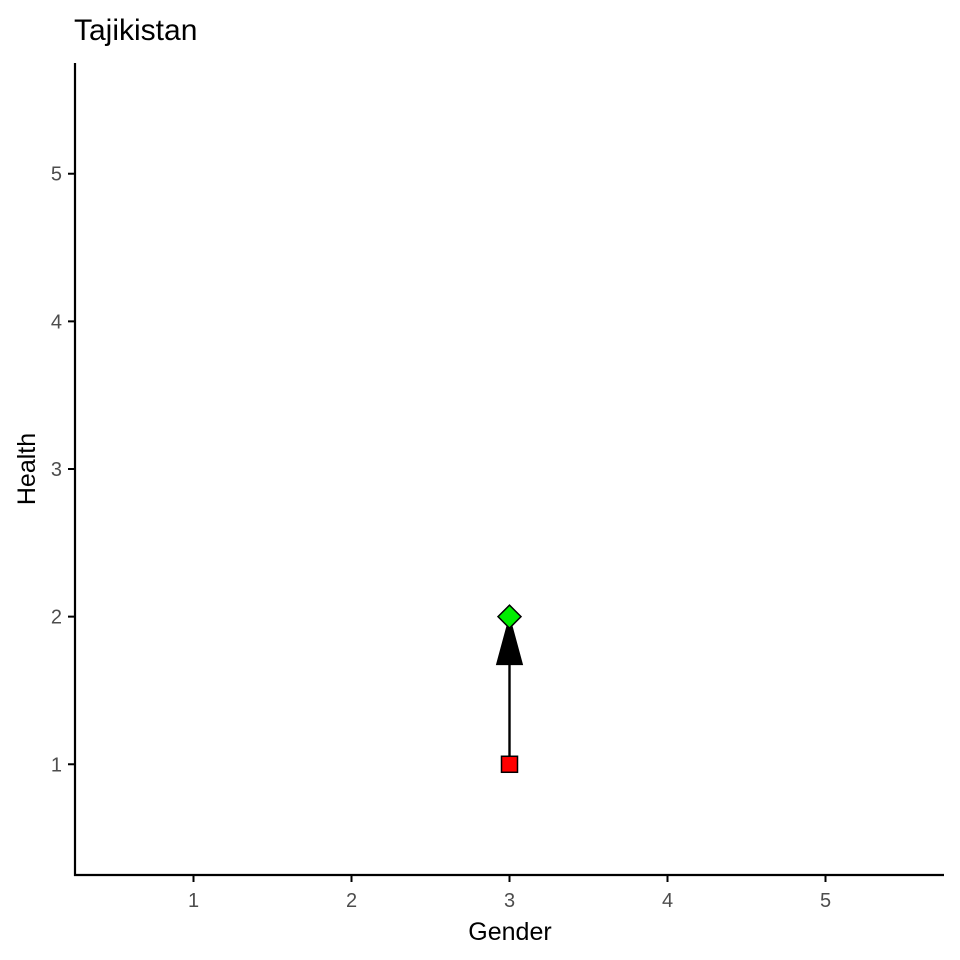  I want to click on y-axis-title: Health, so click(27, 469).